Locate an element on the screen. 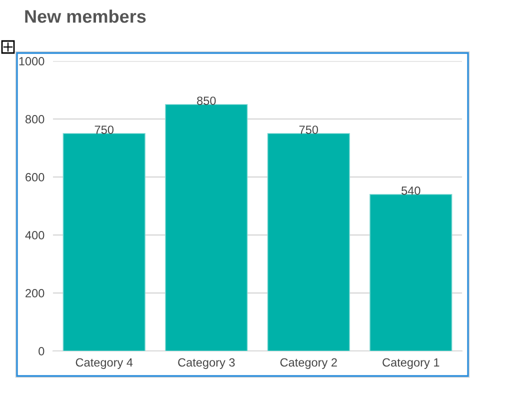  x-tick-label: Category 4 is located at coordinates (104, 363).